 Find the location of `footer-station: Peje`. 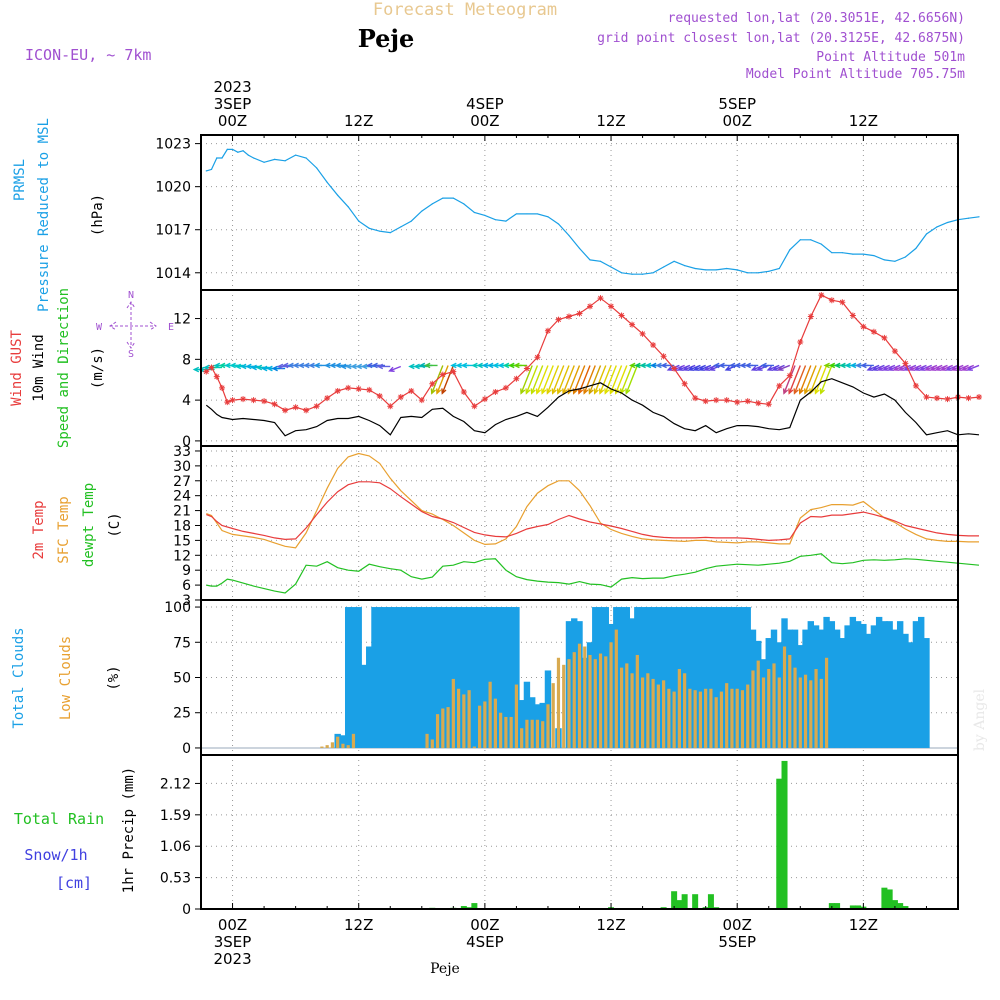

footer-station: Peje is located at coordinates (445, 969).